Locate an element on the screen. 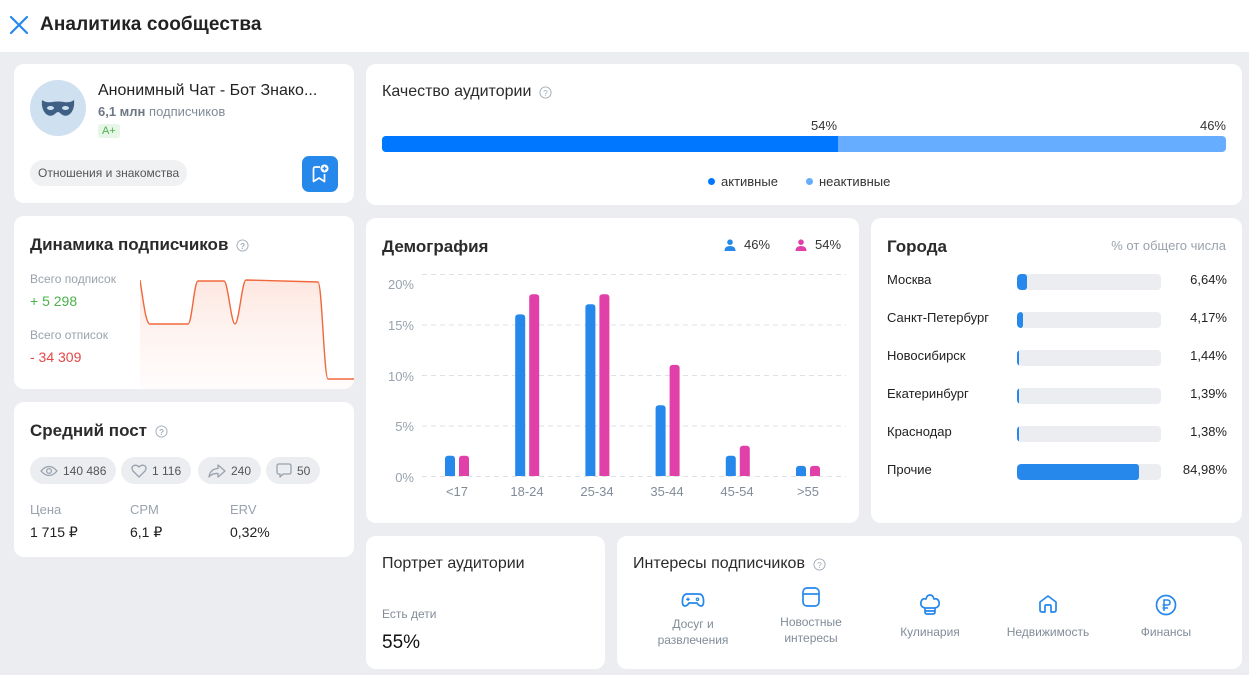  interest-realty: Недвижимость is located at coordinates (1048, 617).